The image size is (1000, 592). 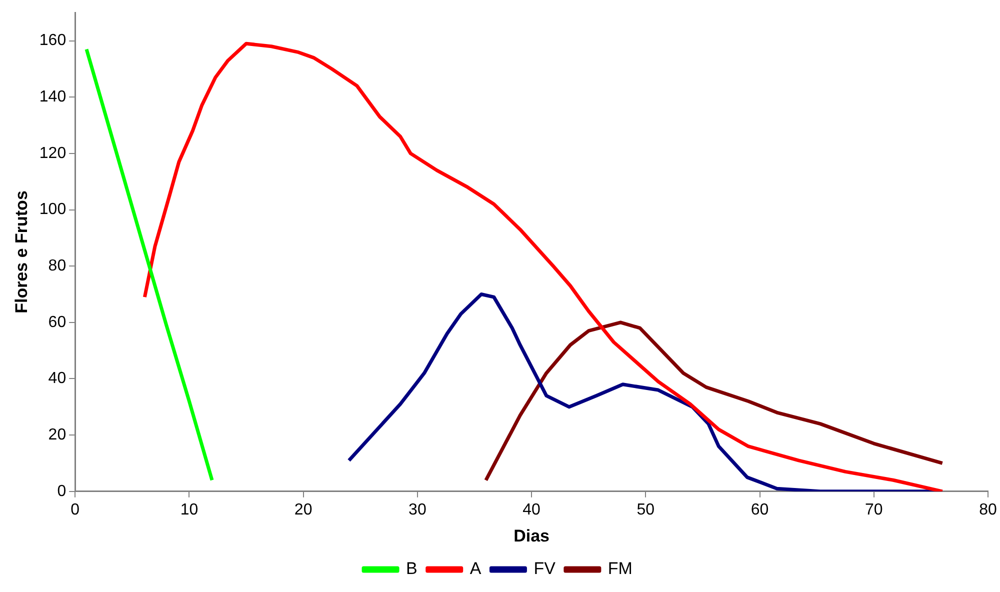 What do you see at coordinates (412, 568) in the screenshot?
I see `legend-label: B` at bounding box center [412, 568].